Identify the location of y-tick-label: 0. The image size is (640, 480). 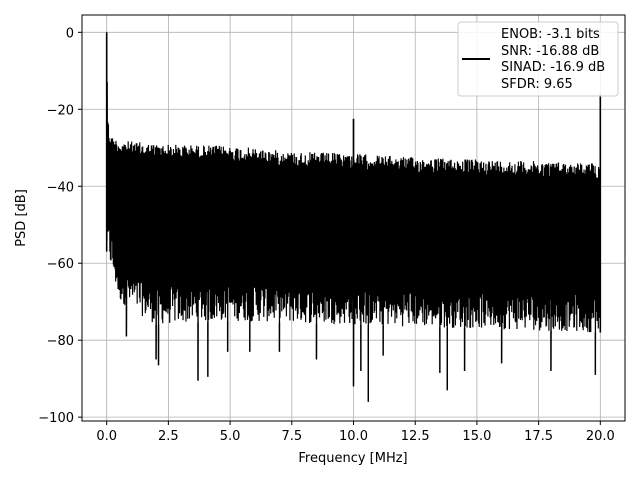
(70, 33).